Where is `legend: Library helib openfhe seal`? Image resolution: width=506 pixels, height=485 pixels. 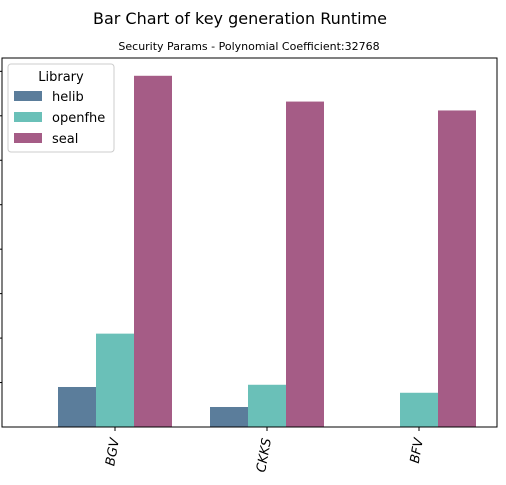
legend: Library helib openfhe seal is located at coordinates (61, 108).